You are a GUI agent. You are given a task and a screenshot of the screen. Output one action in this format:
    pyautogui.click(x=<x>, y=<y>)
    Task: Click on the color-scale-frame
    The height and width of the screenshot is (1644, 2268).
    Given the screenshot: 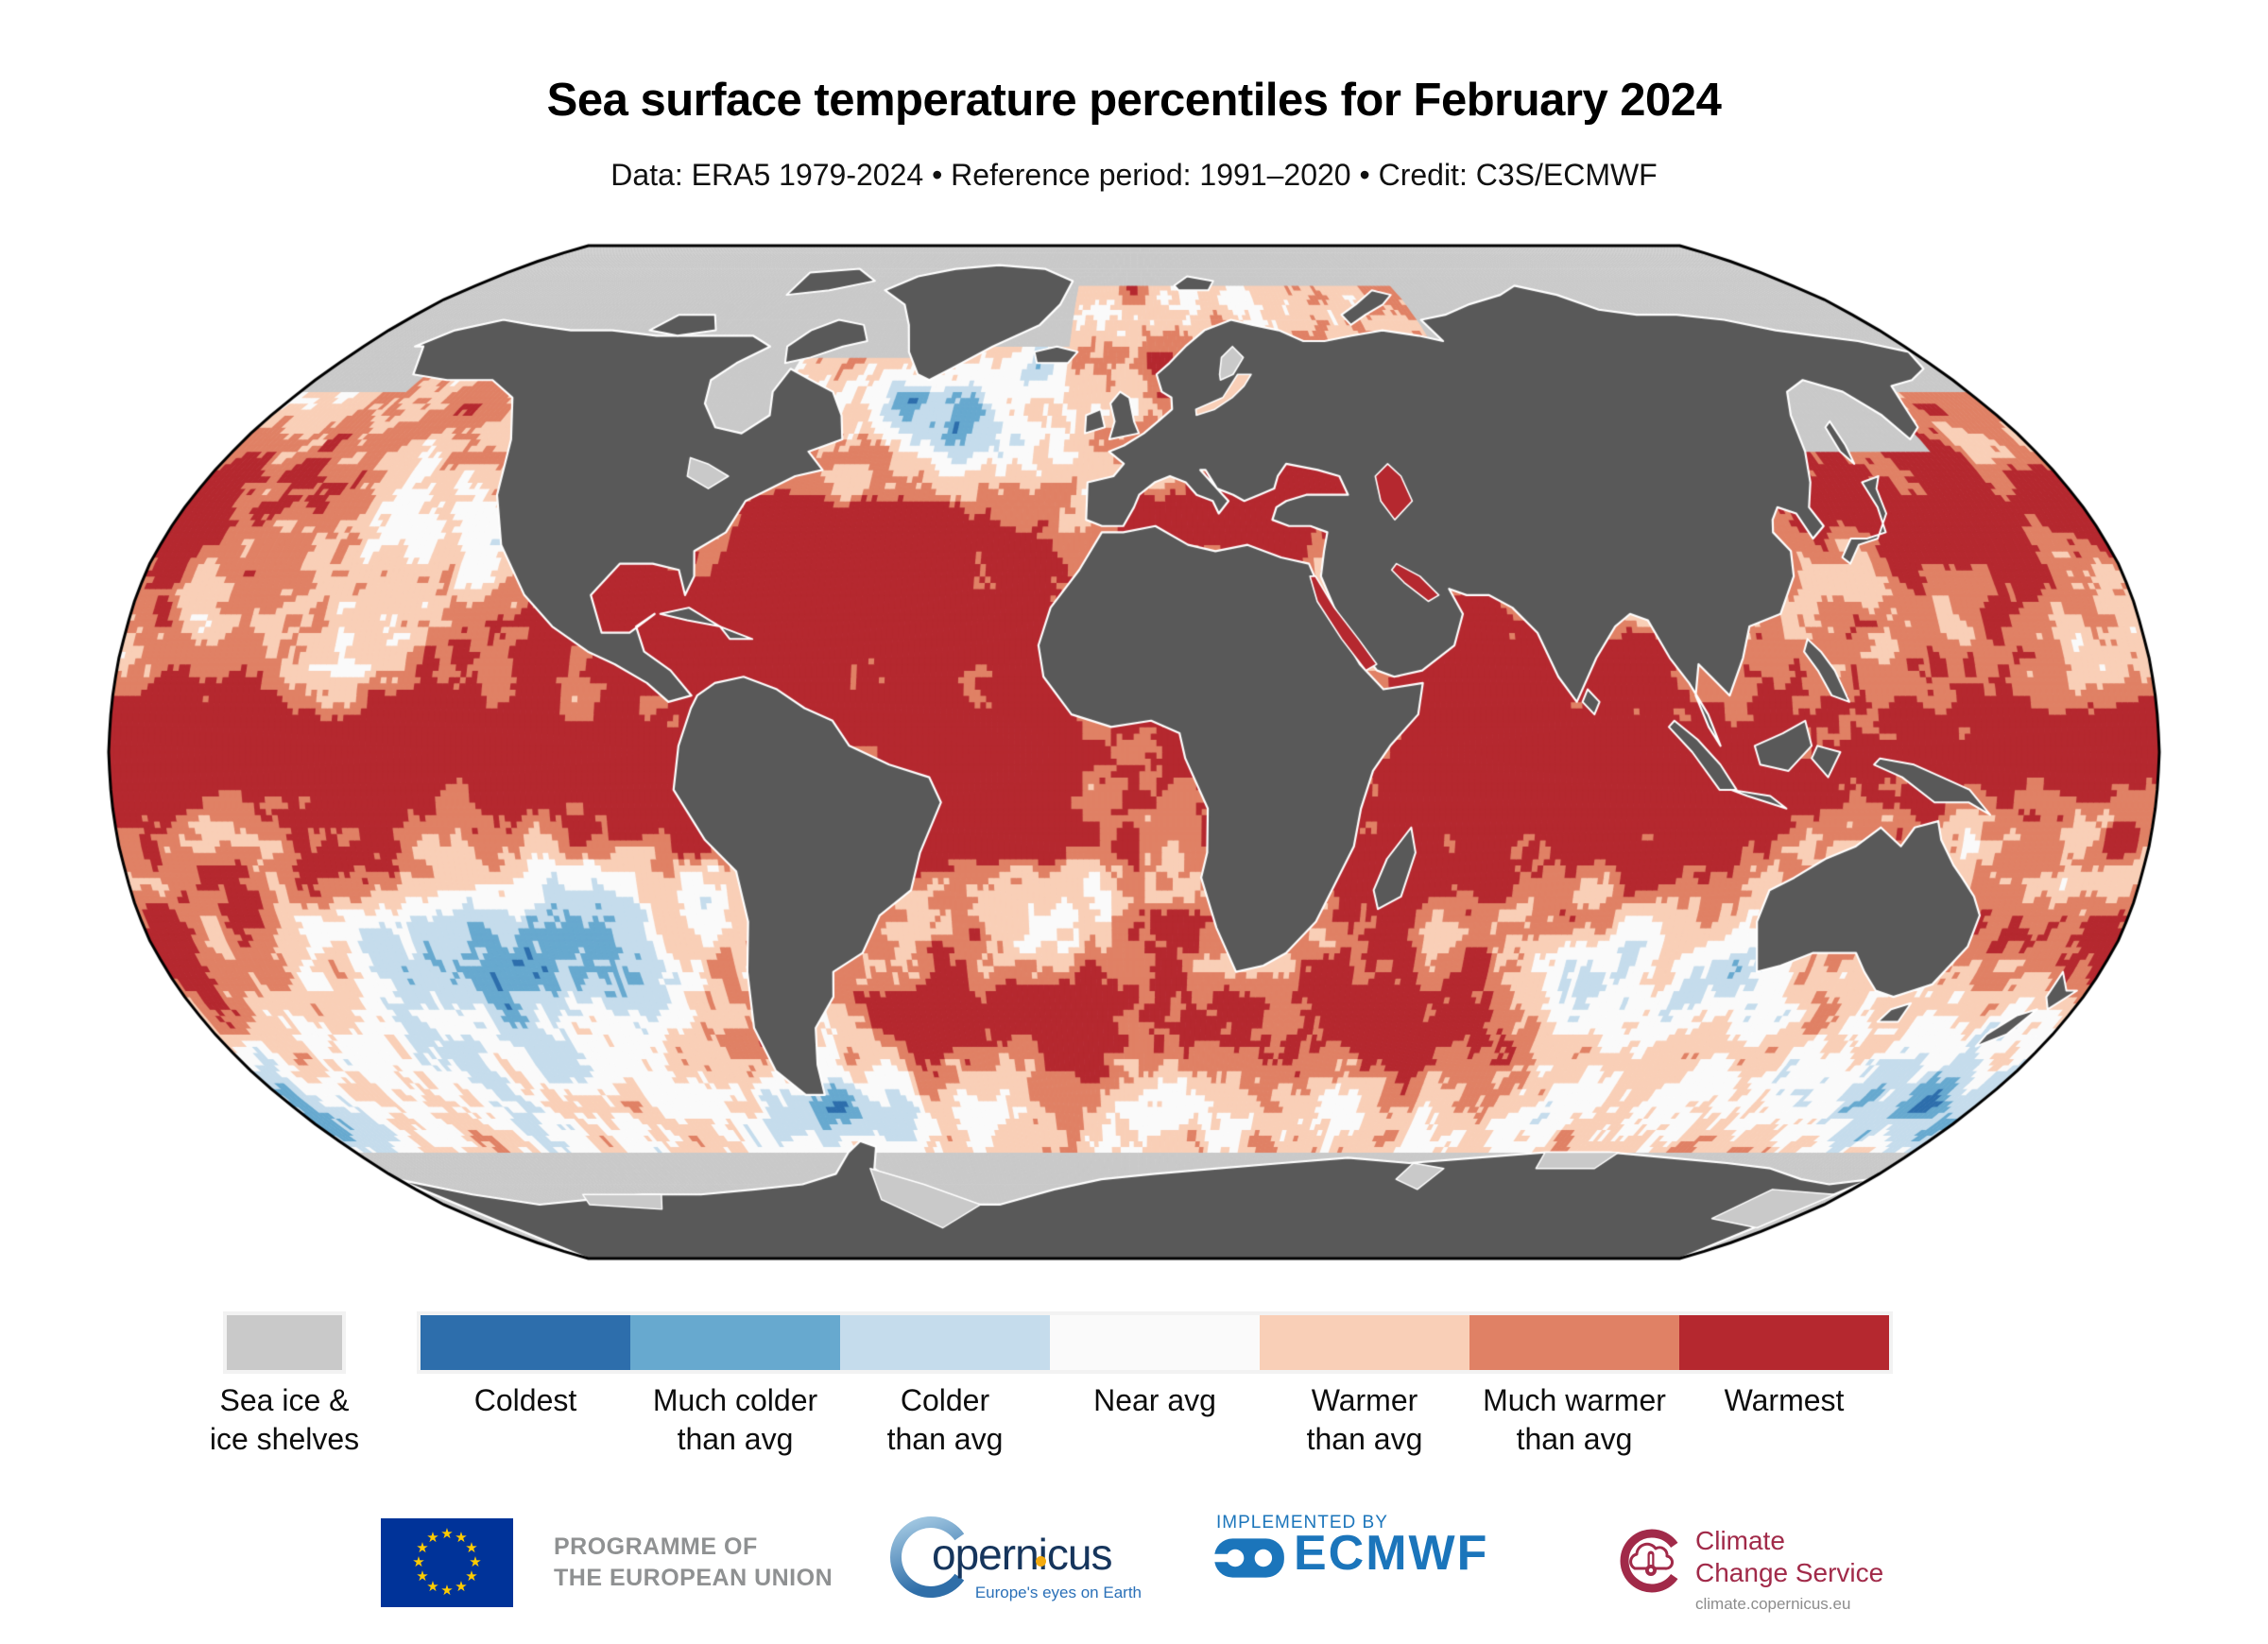 What is the action you would take?
    pyautogui.click(x=1155, y=1342)
    